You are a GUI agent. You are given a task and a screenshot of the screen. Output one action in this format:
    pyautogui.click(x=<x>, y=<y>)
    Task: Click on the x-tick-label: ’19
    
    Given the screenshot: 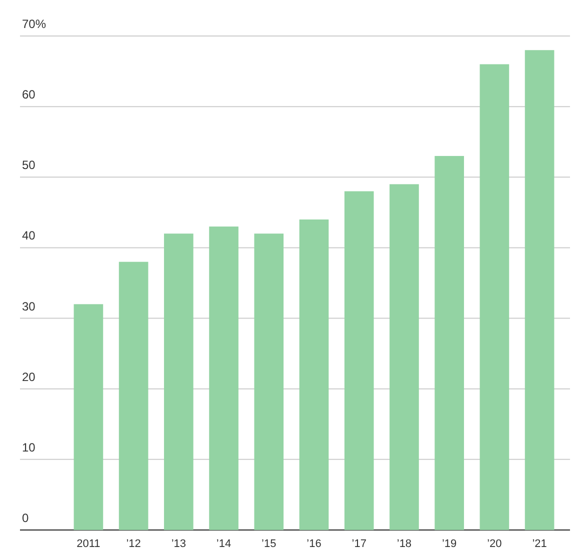 What is the action you would take?
    pyautogui.click(x=449, y=544)
    